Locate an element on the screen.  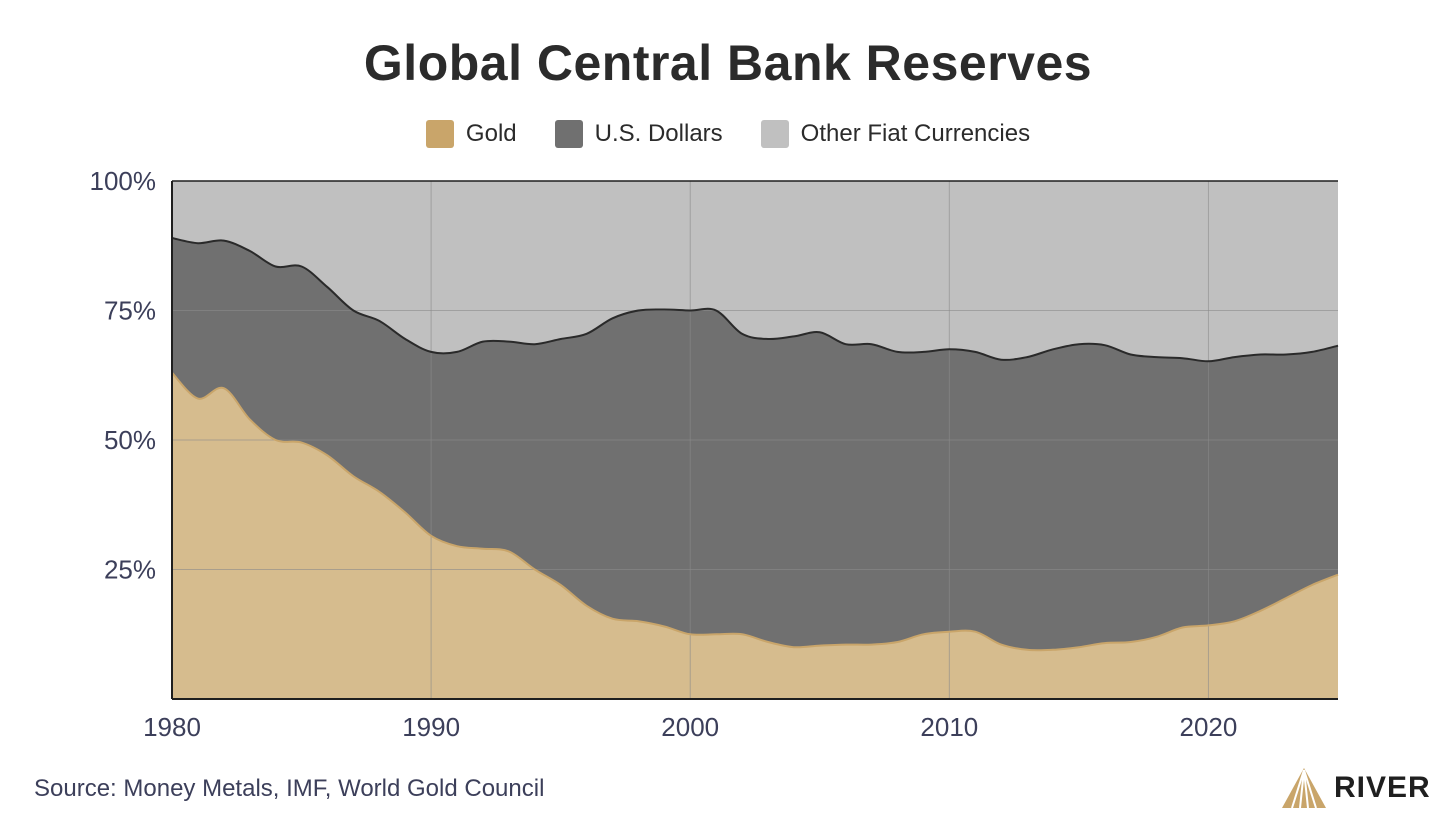
x-tick-label-1990: 1990 is located at coordinates (431, 727).